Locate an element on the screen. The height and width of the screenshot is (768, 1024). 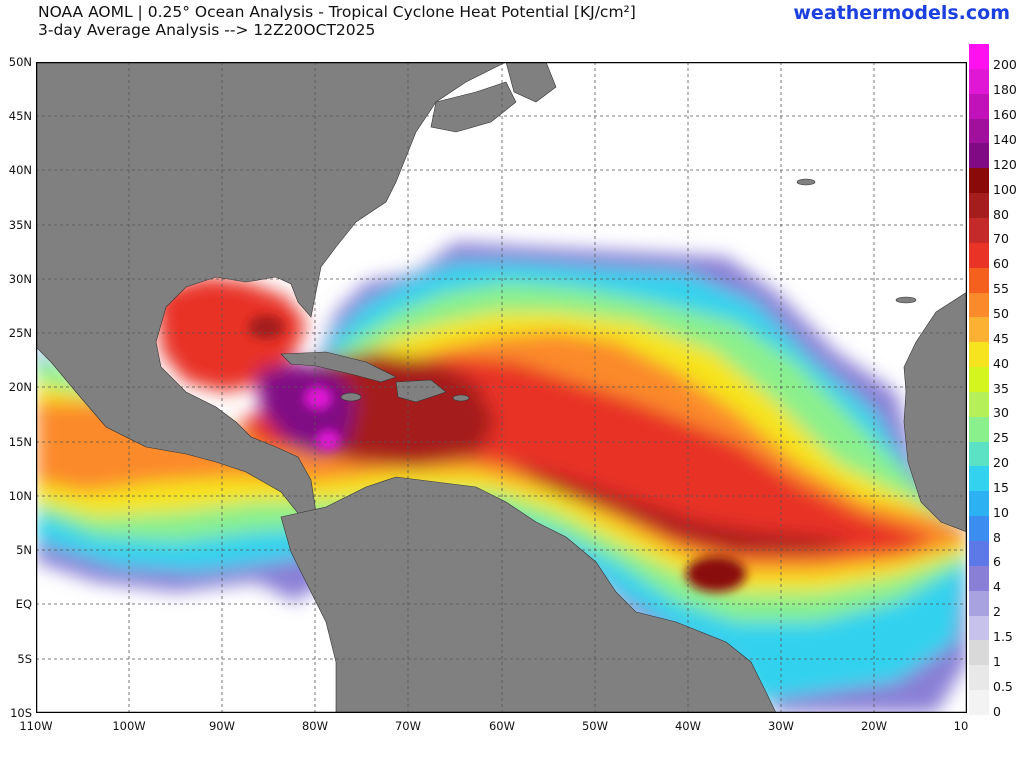
colorbar is located at coordinates (979, 380).